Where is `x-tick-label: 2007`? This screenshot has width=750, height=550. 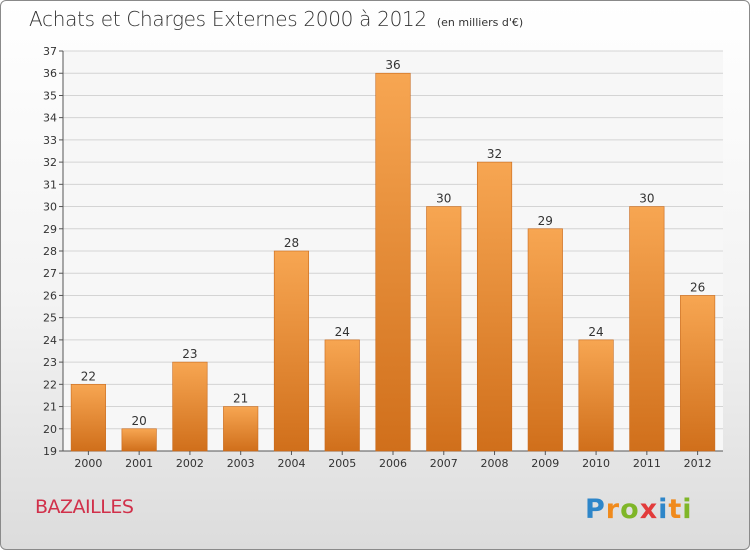
x-tick-label: 2007 is located at coordinates (444, 463).